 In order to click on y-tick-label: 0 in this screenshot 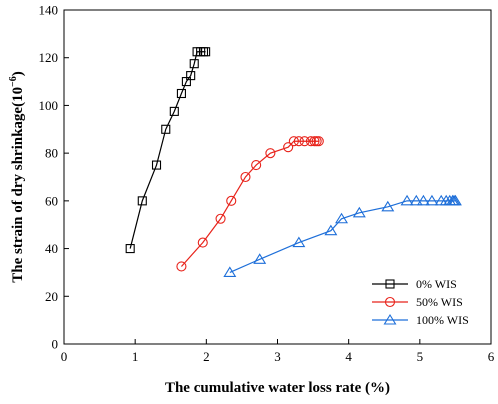, I will do `click(55, 344)`.